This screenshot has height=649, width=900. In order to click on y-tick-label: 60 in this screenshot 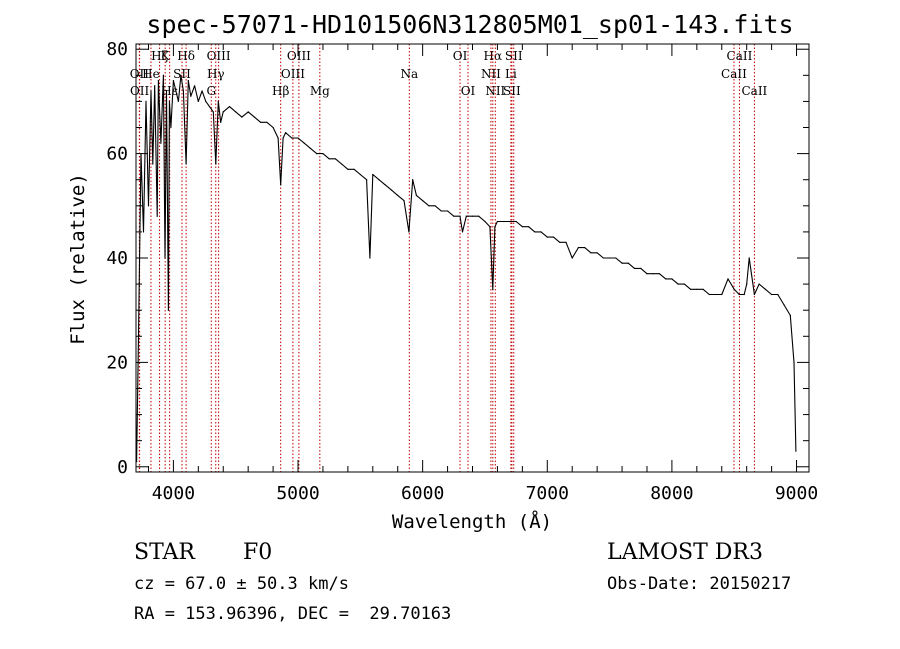, I will do `click(117, 154)`.